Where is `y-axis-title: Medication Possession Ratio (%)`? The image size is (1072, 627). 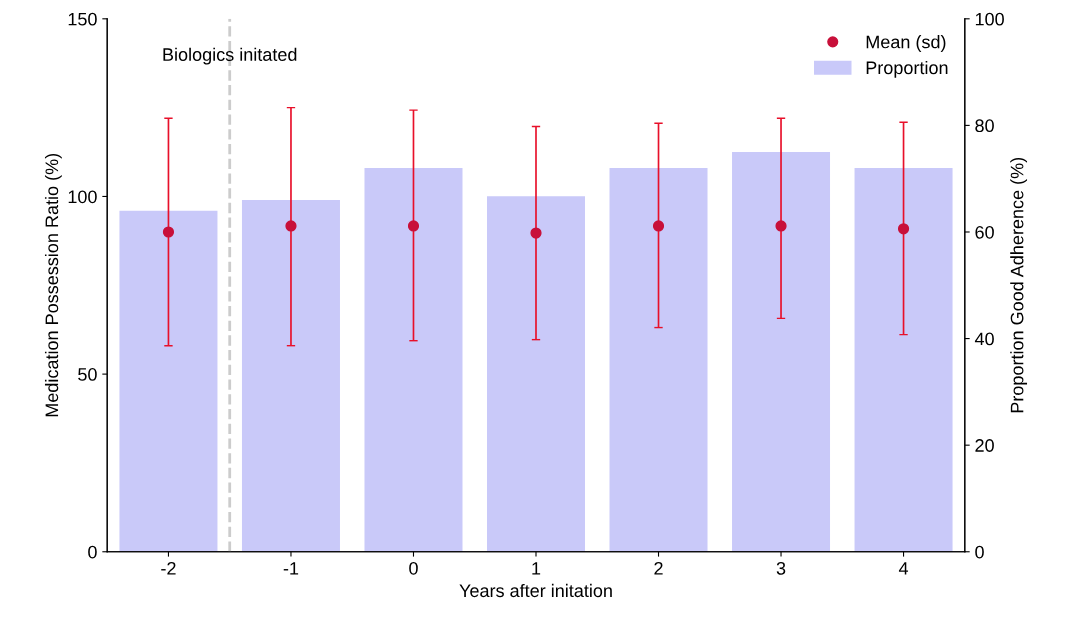
y-axis-title: Medication Possession Ratio (%) is located at coordinates (53, 285).